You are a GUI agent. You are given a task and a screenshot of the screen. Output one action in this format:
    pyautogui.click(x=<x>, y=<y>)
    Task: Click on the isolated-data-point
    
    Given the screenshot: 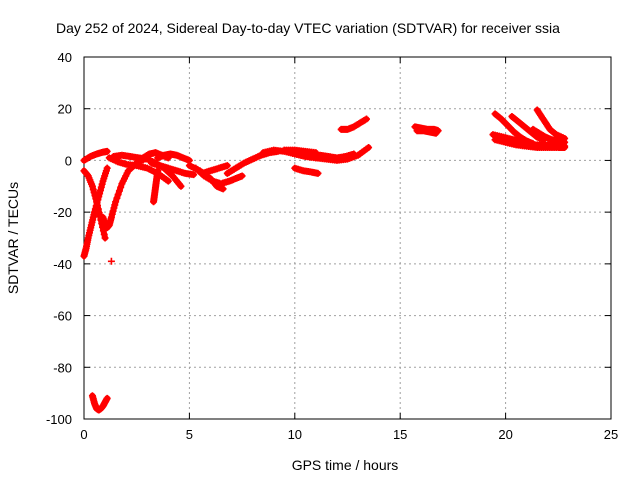 What is the action you would take?
    pyautogui.click(x=111, y=261)
    